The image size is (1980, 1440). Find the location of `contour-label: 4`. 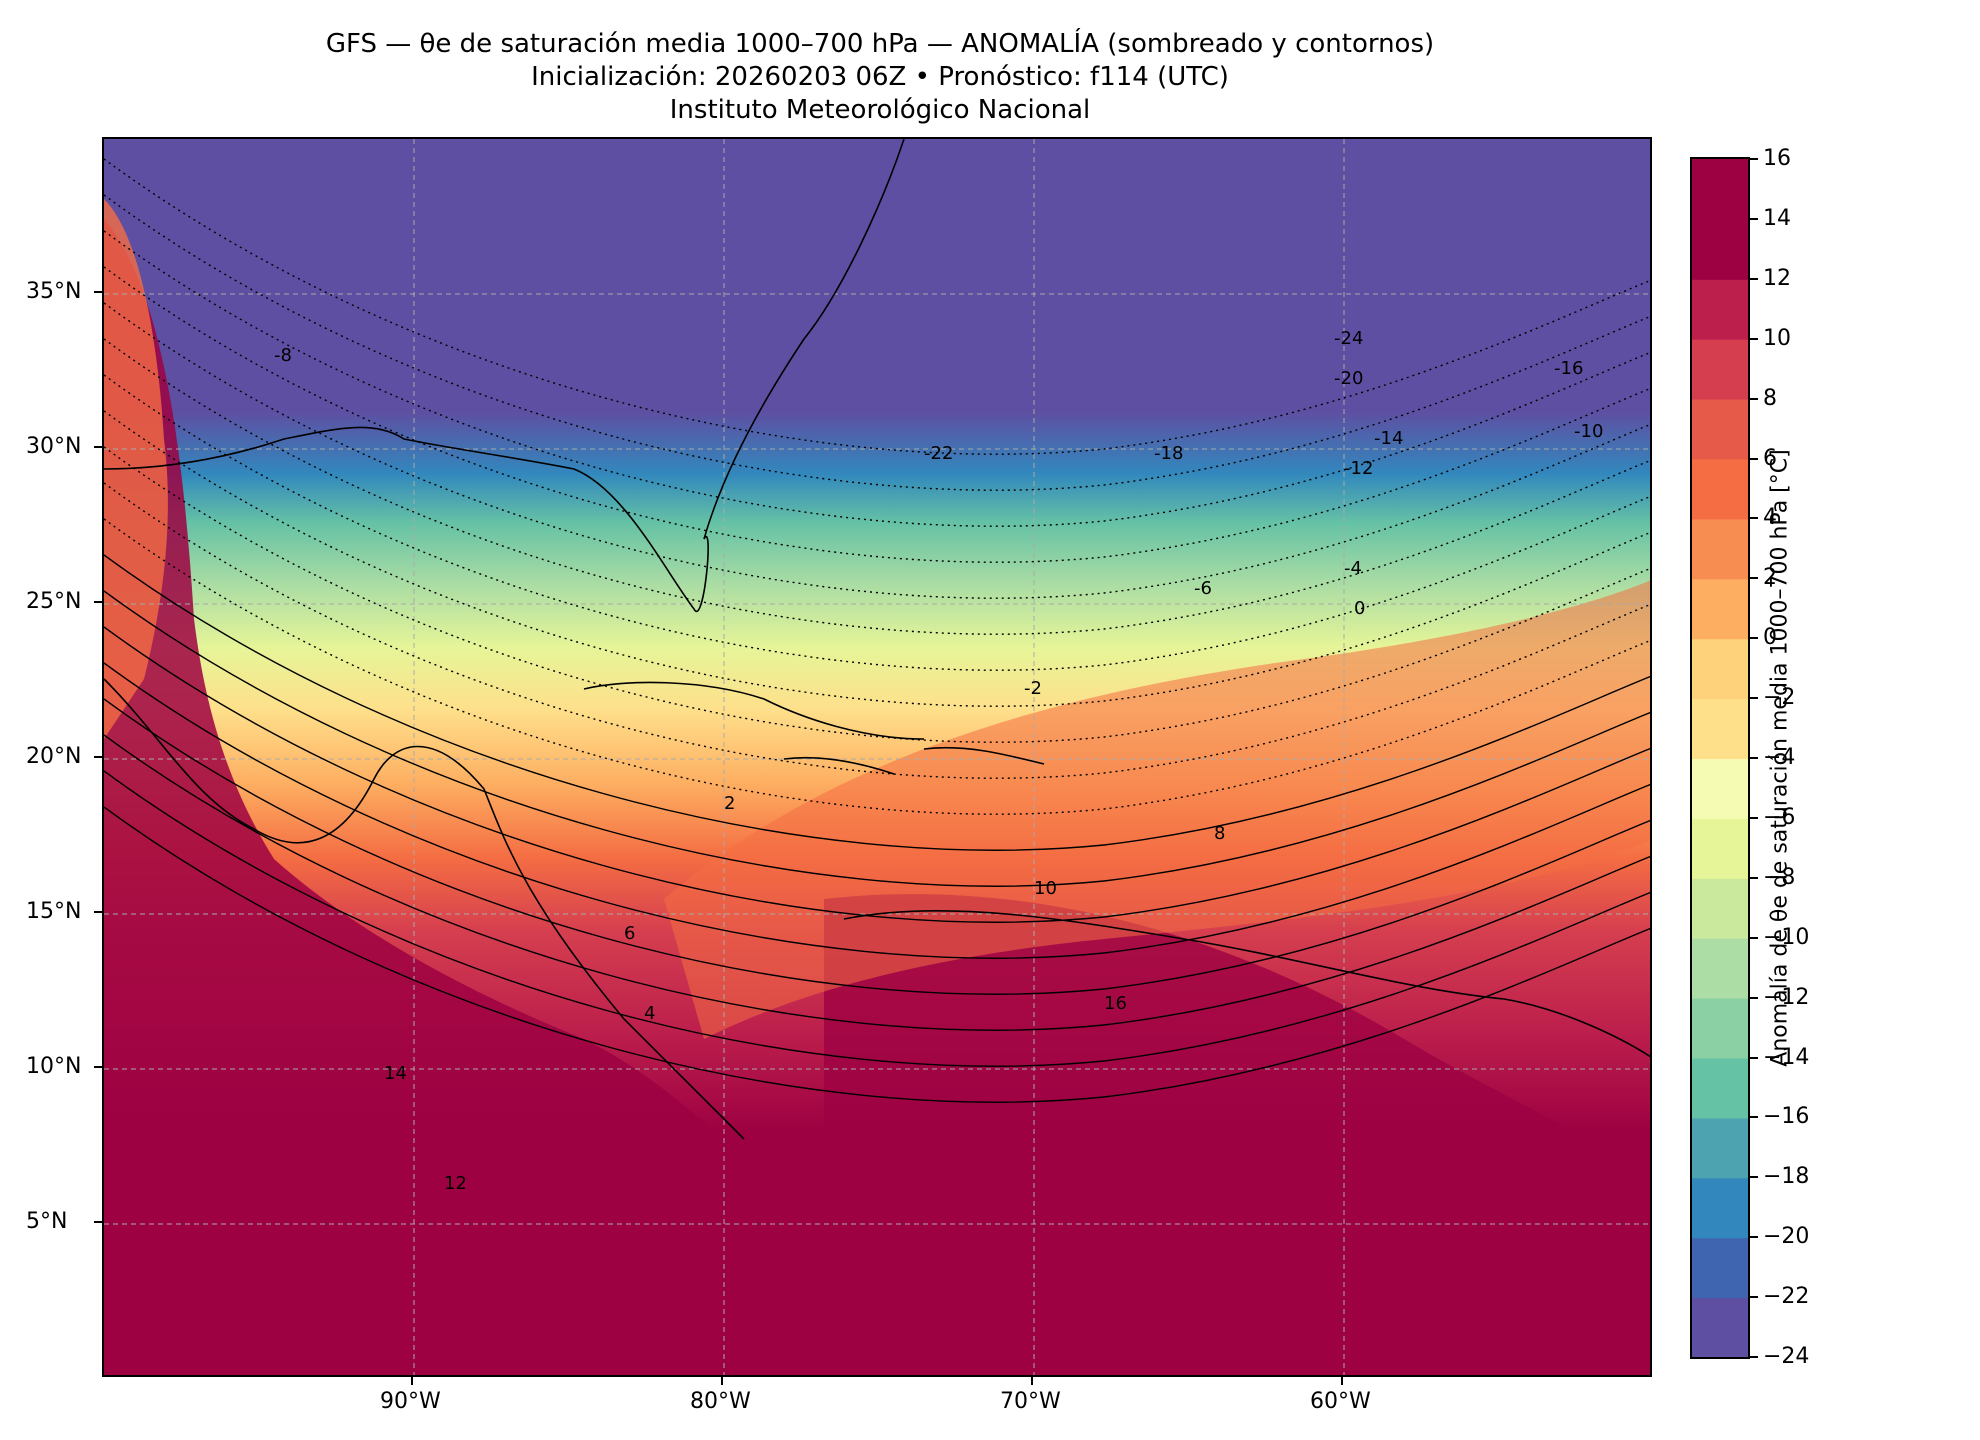

contour-label: 4 is located at coordinates (649, 1013).